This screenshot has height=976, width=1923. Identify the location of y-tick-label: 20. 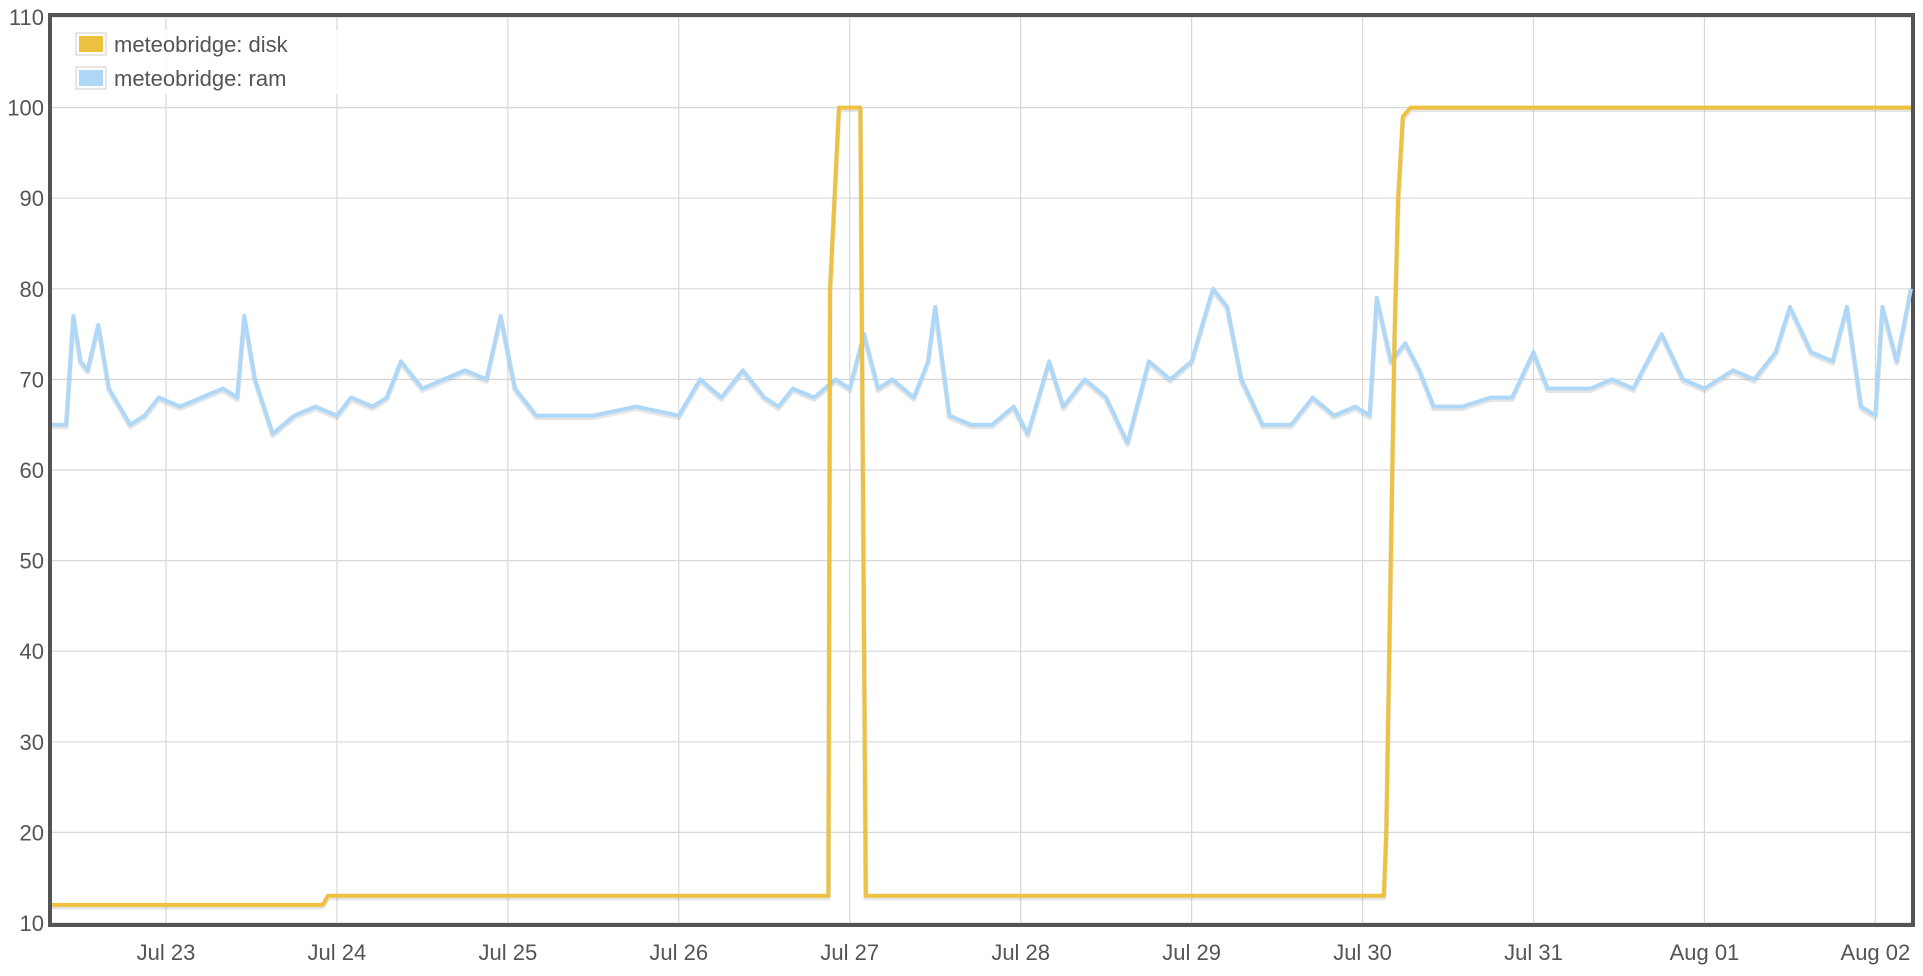
(32, 832).